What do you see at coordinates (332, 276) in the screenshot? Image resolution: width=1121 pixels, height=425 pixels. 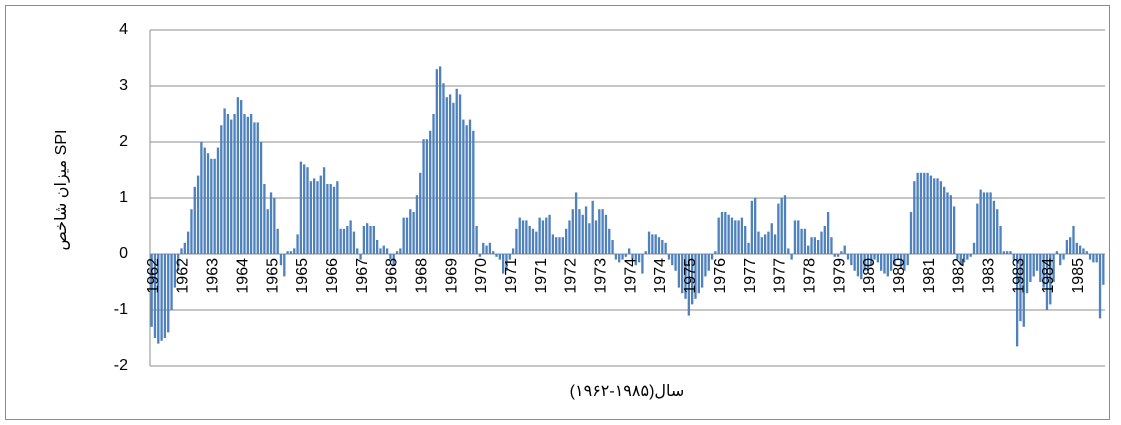 I see `x-tick-label: 1966` at bounding box center [332, 276].